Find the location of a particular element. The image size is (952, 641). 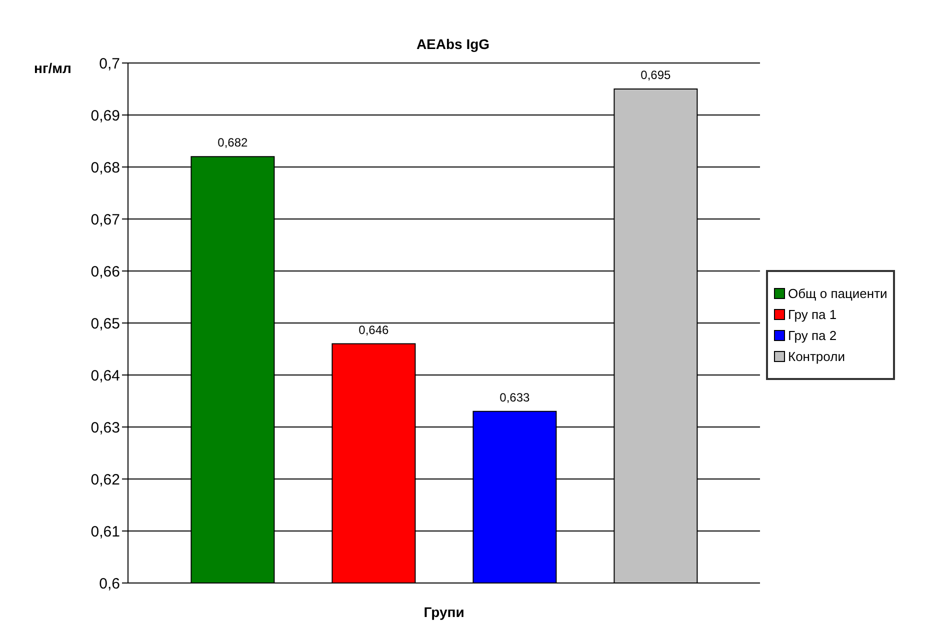

y-tick-label: 0,67 is located at coordinates (105, 219).